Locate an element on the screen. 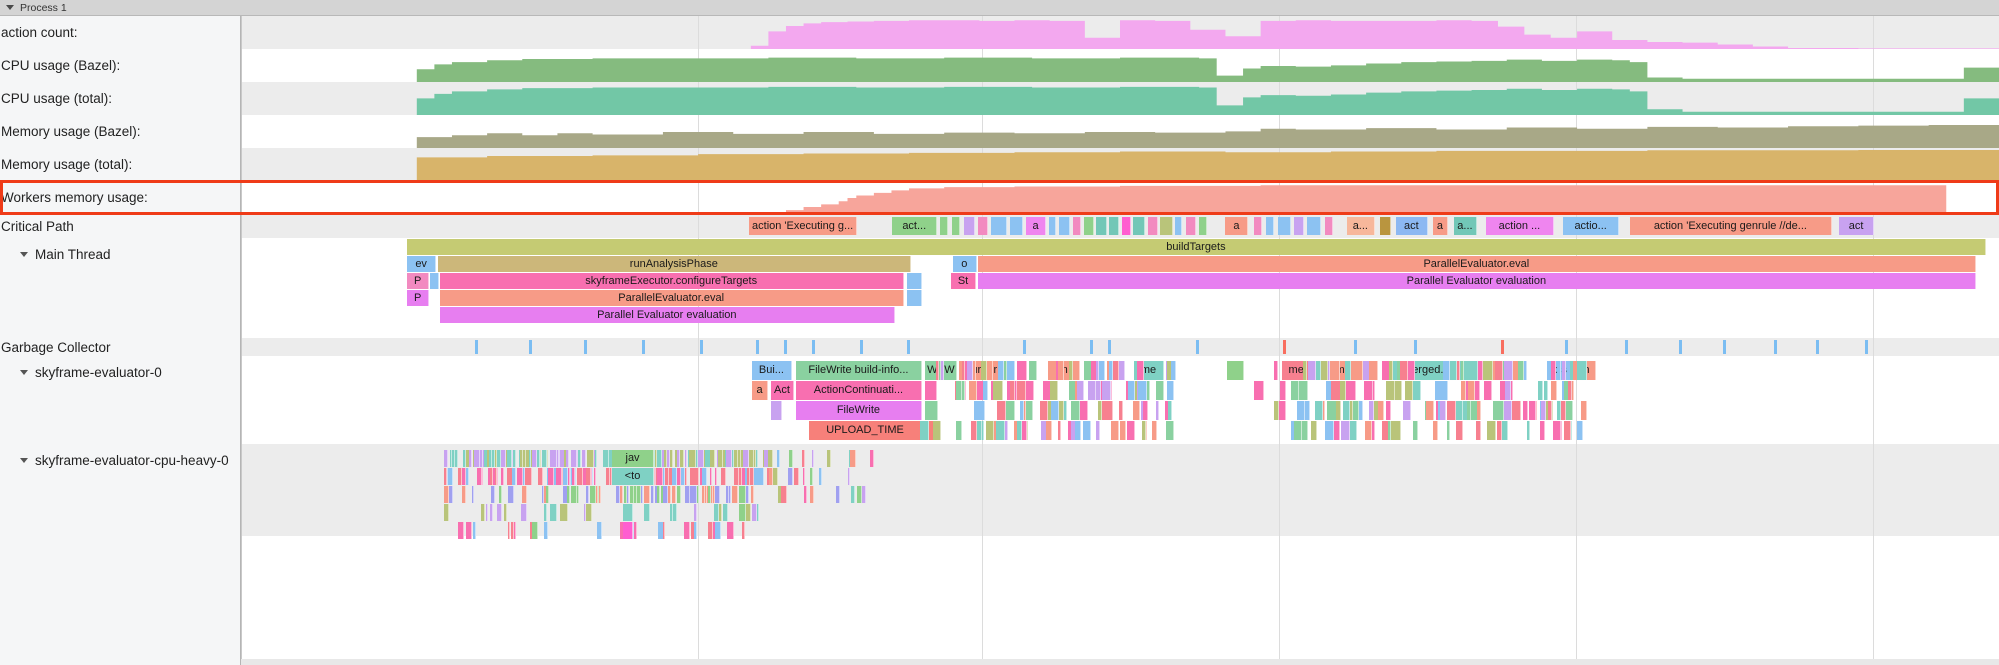  track-label-skyframe-evaluator-0: skyframe-evaluator-0 is located at coordinates (120, 372).